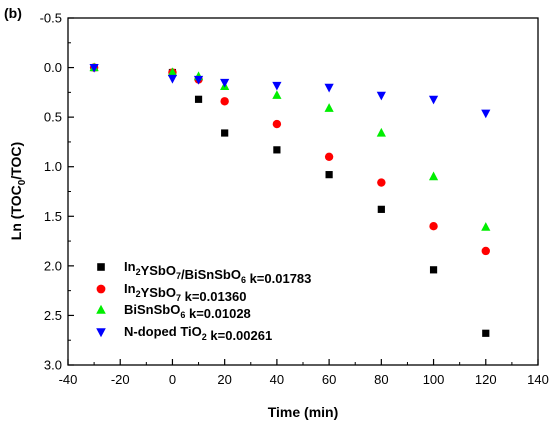  I want to click on x-tick-label: 100, so click(434, 379).